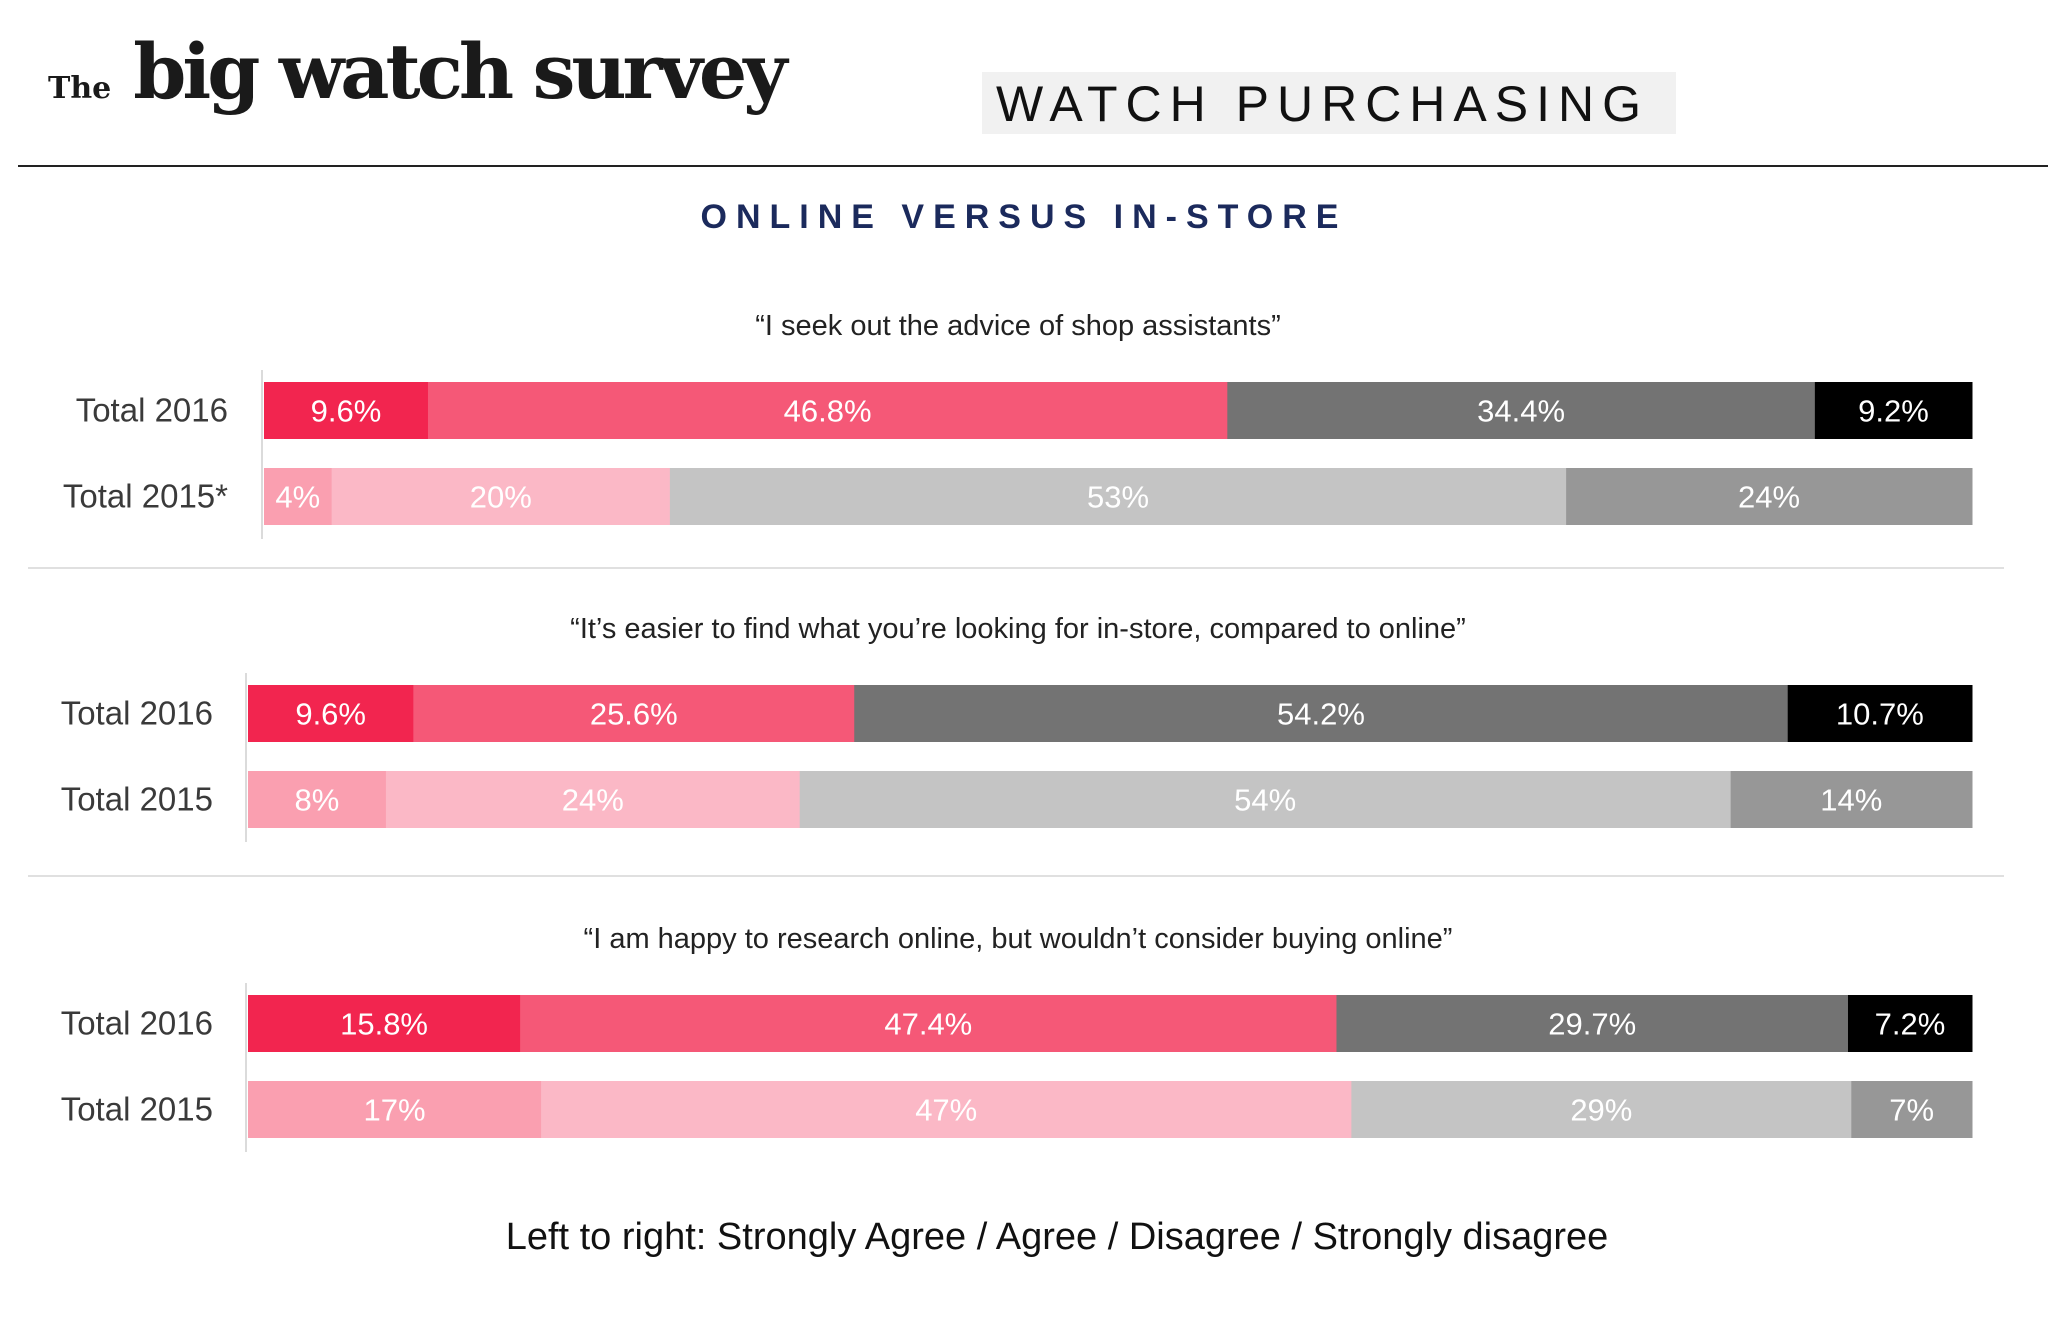 The width and height of the screenshot is (2048, 1322). What do you see at coordinates (460, 71) in the screenshot?
I see `logo-main: big watch survey` at bounding box center [460, 71].